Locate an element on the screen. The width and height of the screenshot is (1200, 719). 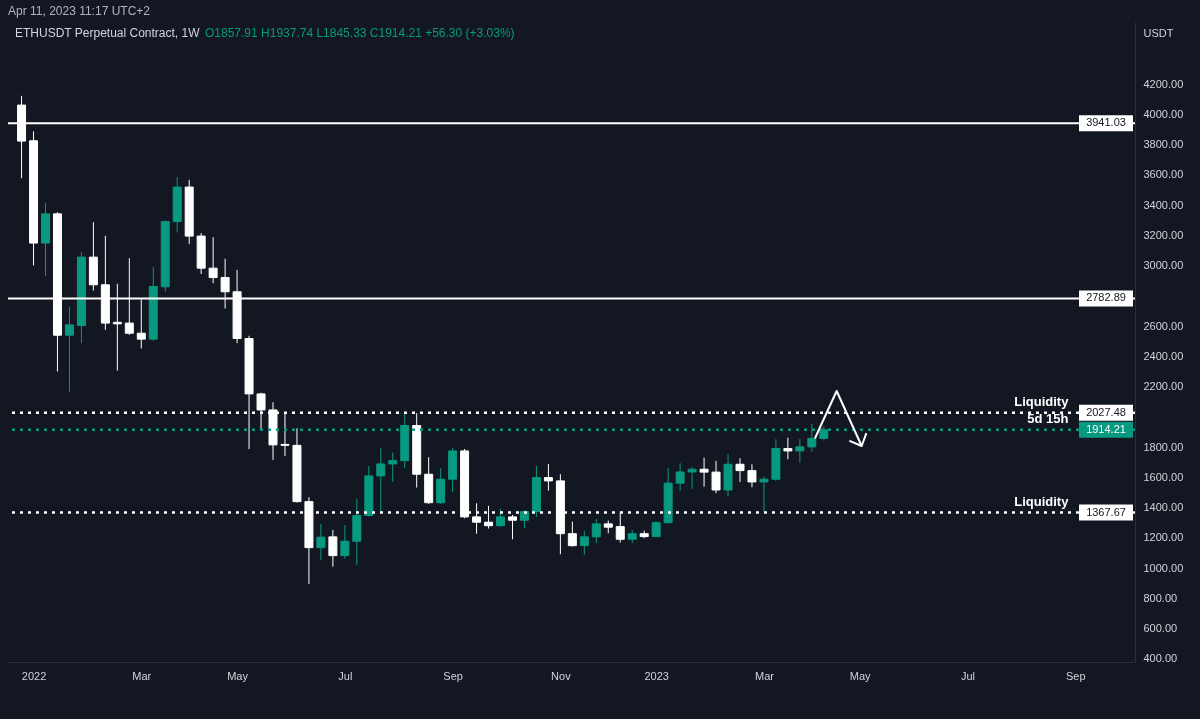
x-tick-label: Nov is located at coordinates (561, 675).